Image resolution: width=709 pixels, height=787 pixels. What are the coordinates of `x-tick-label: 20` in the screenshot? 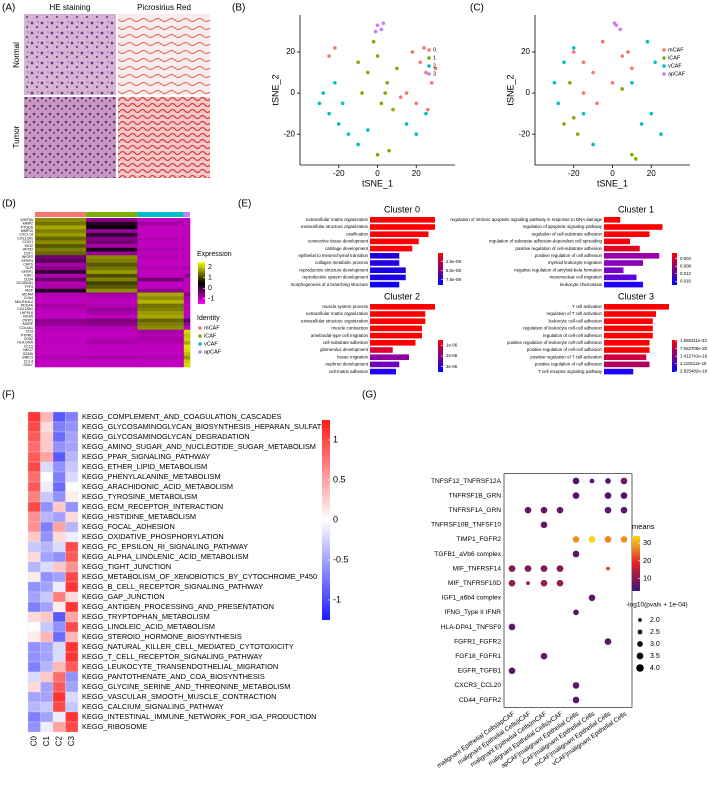 It's located at (416, 173).